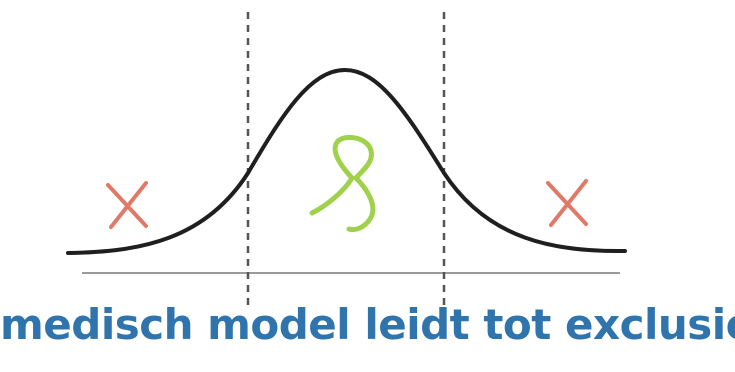 The height and width of the screenshot is (372, 735). Describe the element at coordinates (342, 183) in the screenshot. I see `check-scribble-icon` at that location.